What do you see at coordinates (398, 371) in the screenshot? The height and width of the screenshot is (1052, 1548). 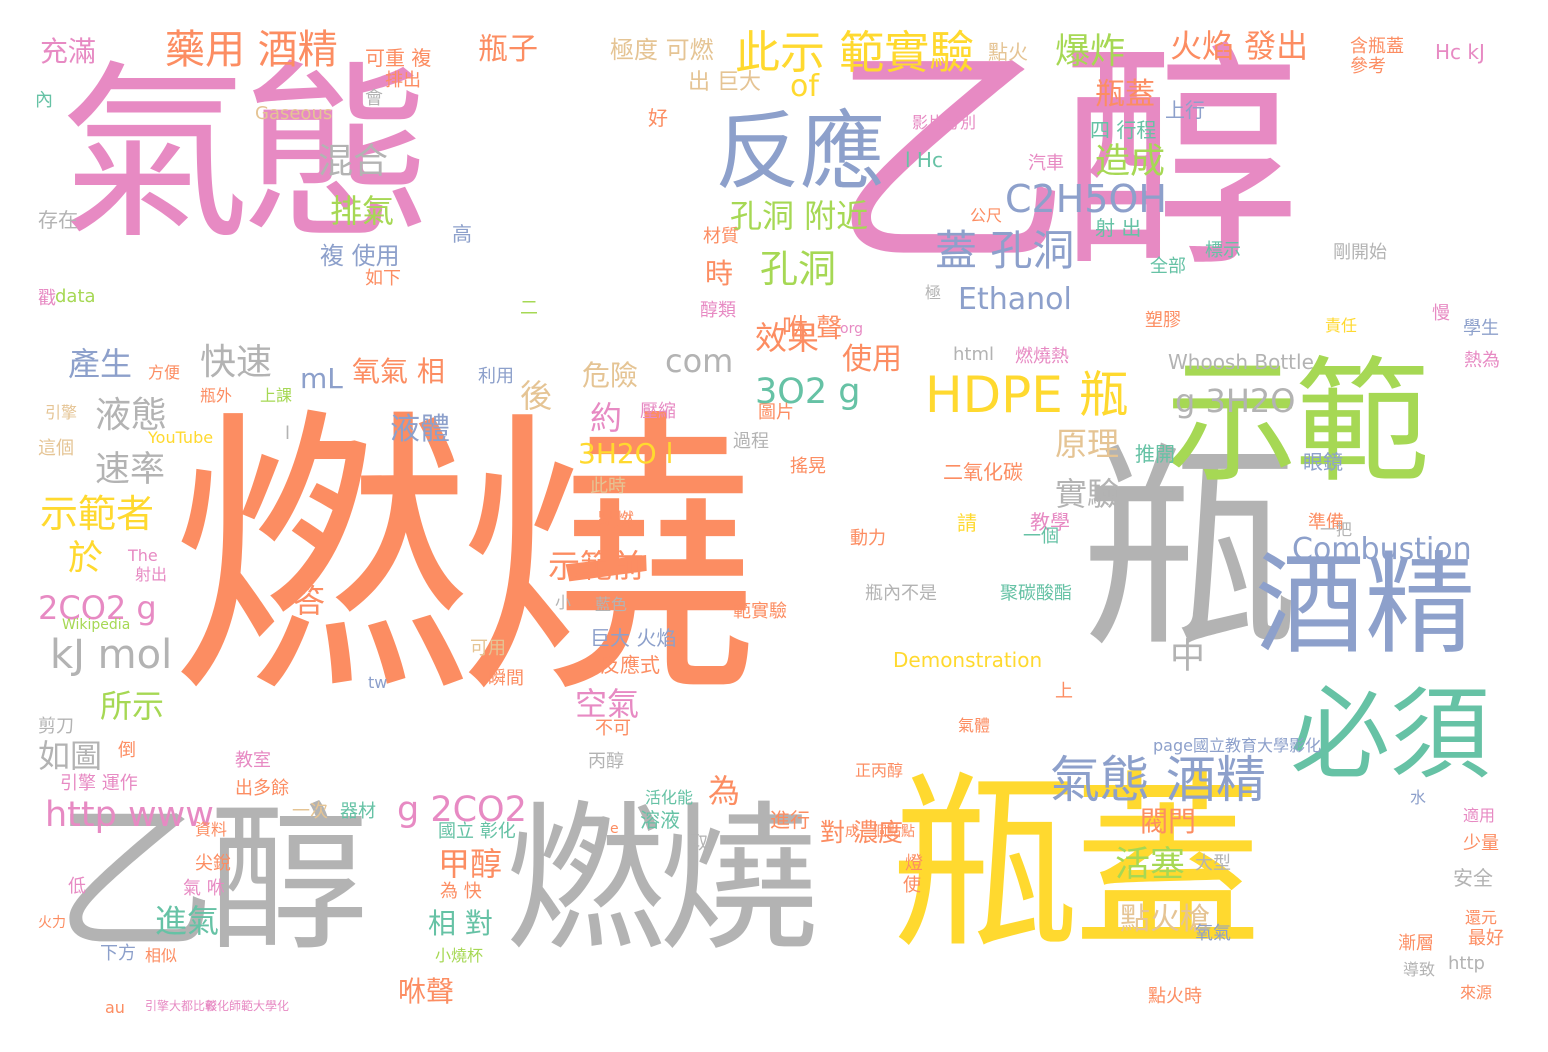 I see `cloud-word: 氧氣 相` at bounding box center [398, 371].